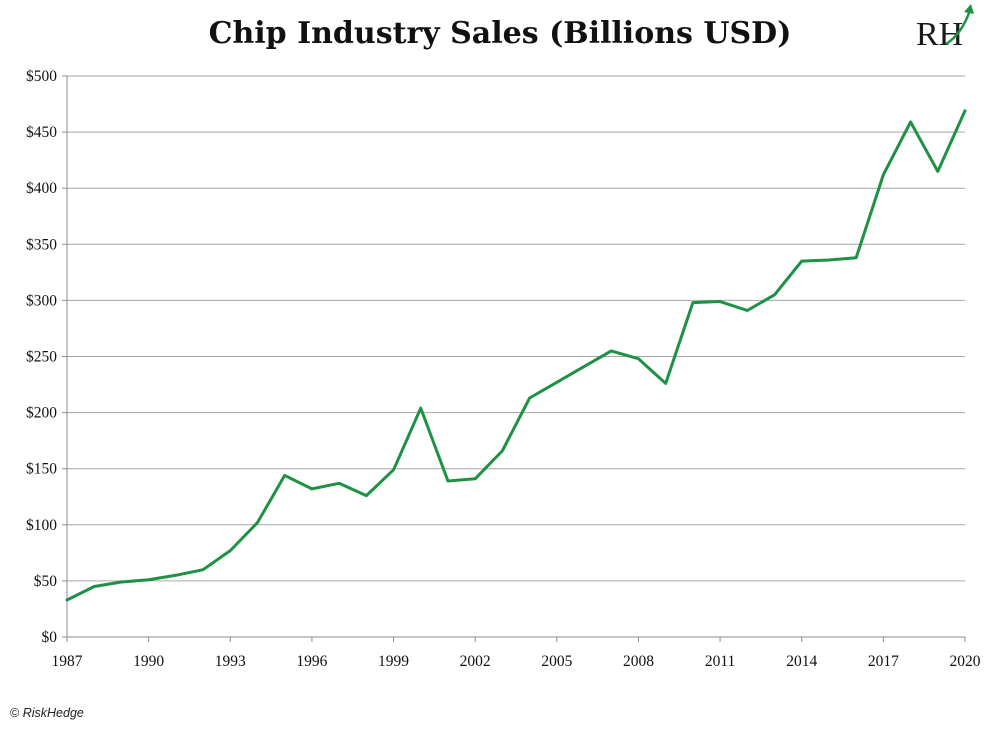  What do you see at coordinates (500, 33) in the screenshot?
I see `chart-title: Chip Industry Sales (Billions USD)` at bounding box center [500, 33].